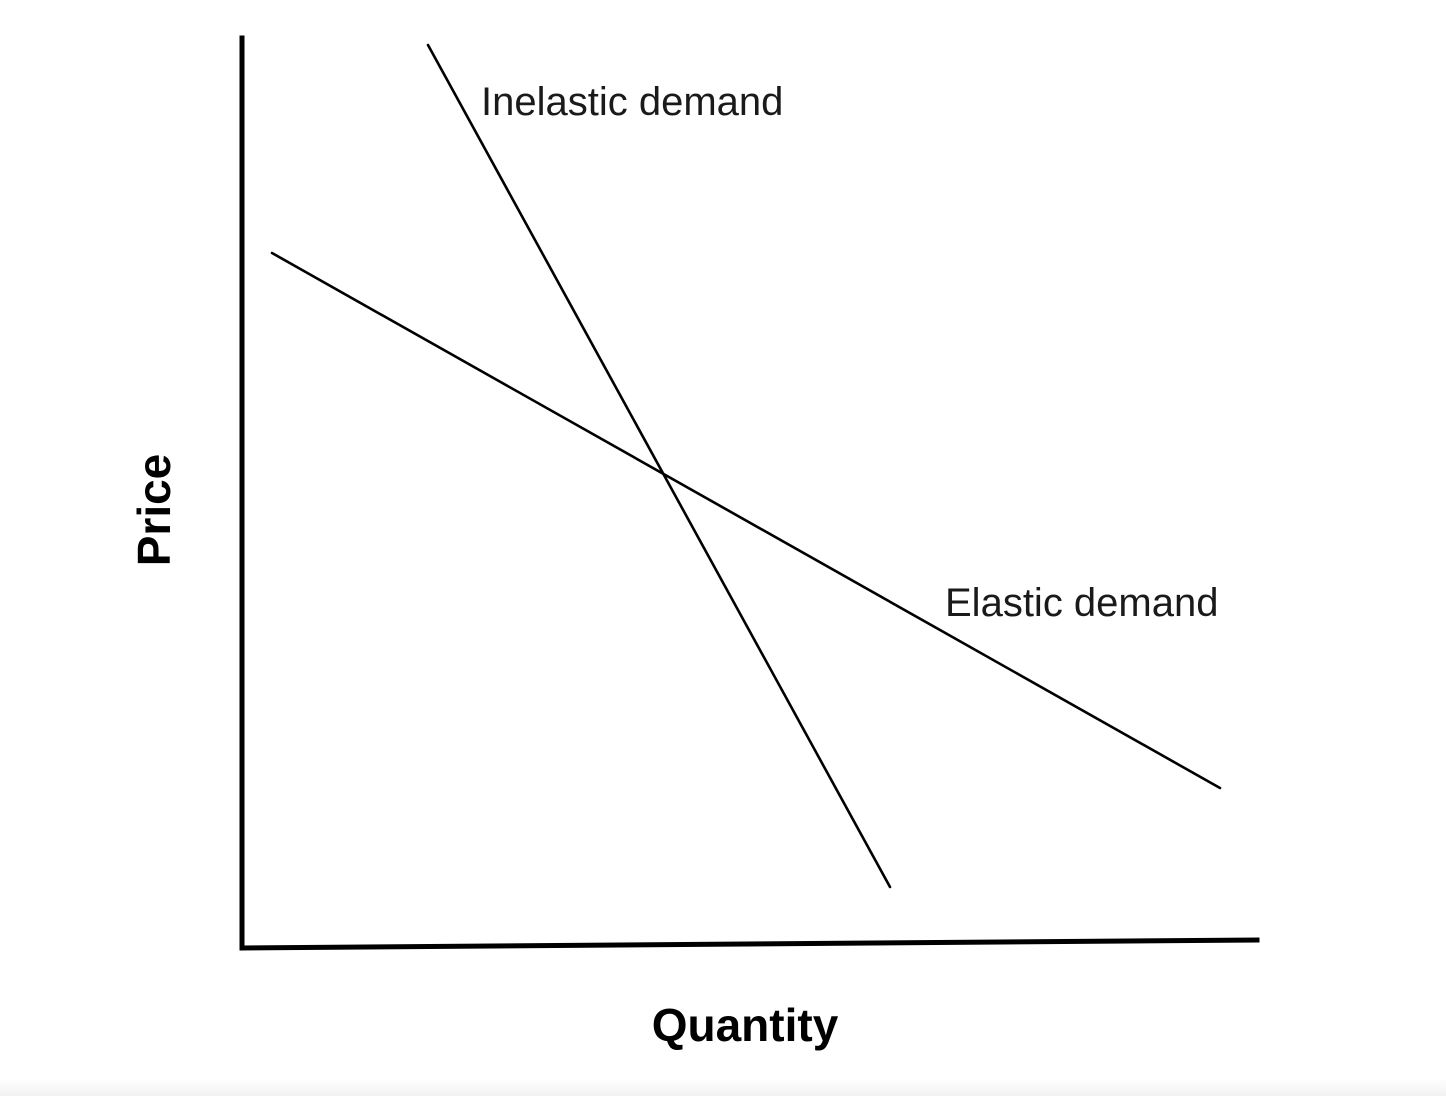 The image size is (1446, 1096). Describe the element at coordinates (154, 510) in the screenshot. I see `y-axis-title: Price` at that location.